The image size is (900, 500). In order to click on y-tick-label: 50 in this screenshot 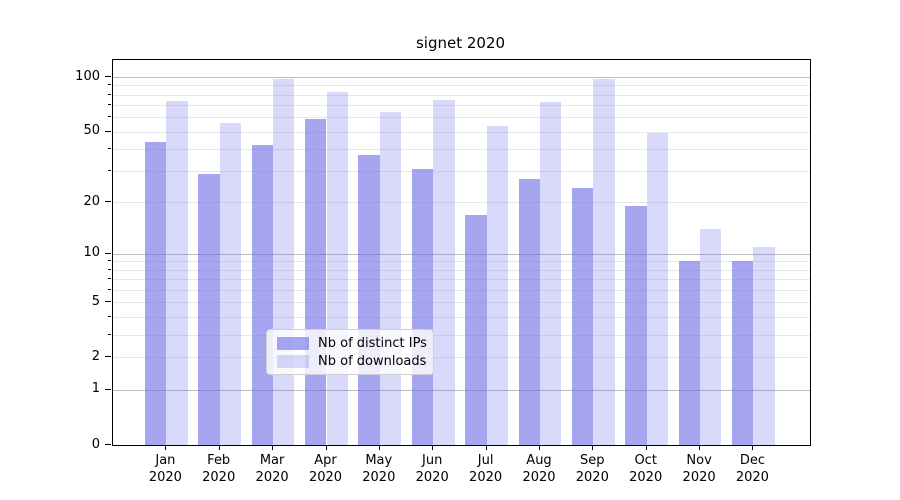, I will do `click(91, 130)`.